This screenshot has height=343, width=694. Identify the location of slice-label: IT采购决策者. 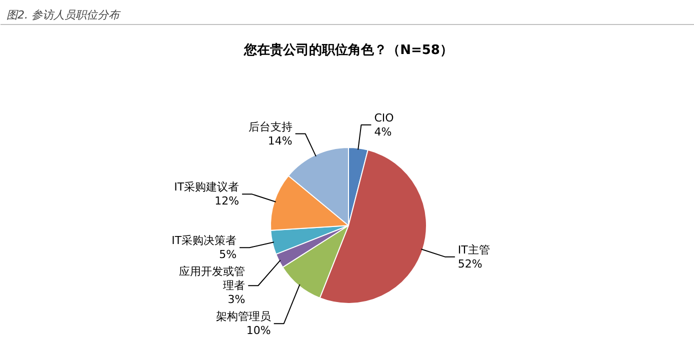
(204, 241).